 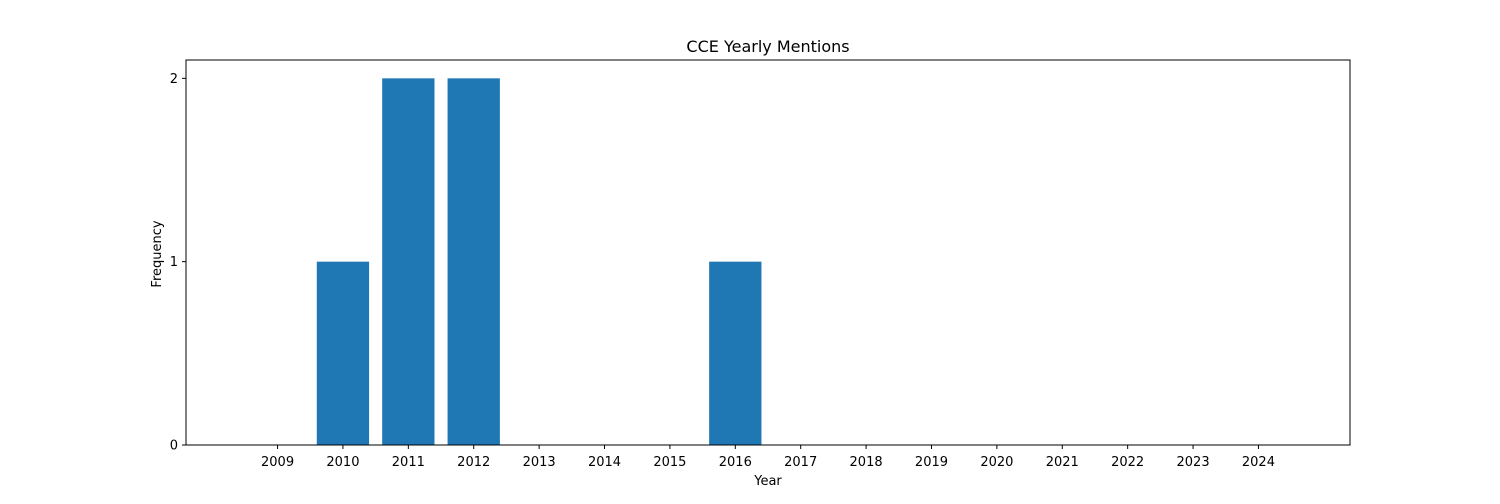 I want to click on x-tick-label-2014: 2014, so click(x=604, y=462).